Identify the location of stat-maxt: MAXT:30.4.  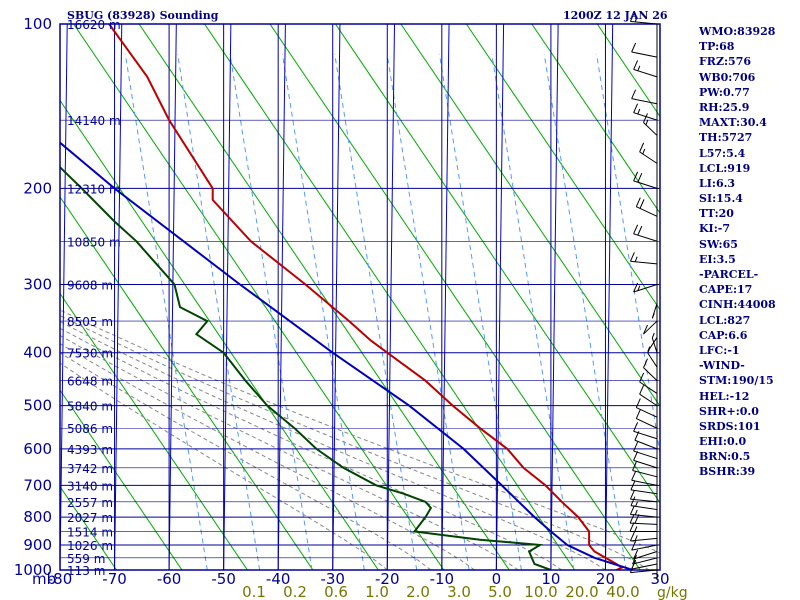
(733, 123).